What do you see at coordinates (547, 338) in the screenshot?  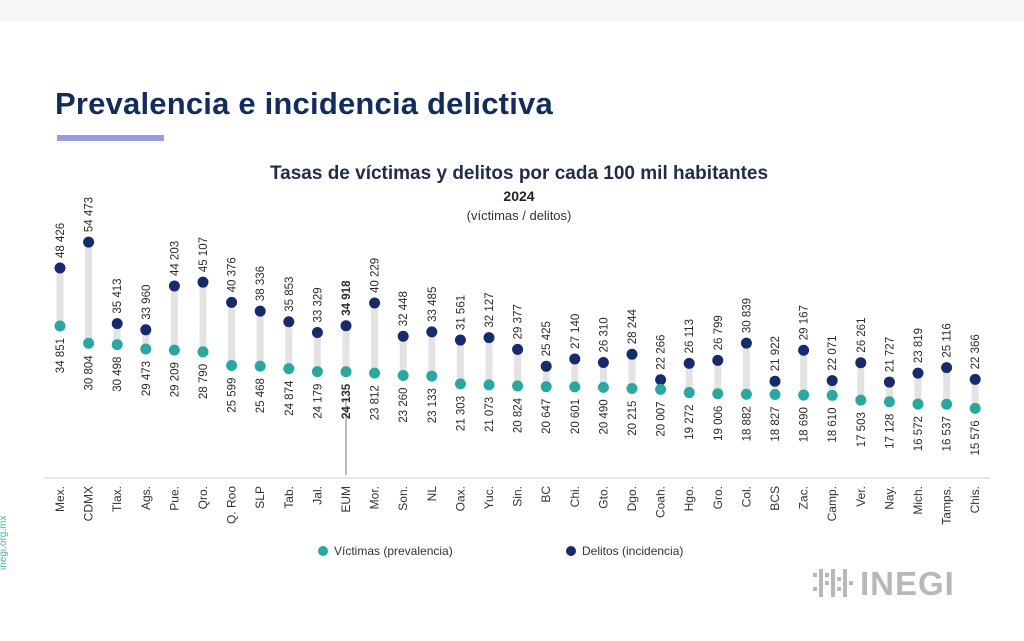 I see `delitos-data-label: 25 425` at bounding box center [547, 338].